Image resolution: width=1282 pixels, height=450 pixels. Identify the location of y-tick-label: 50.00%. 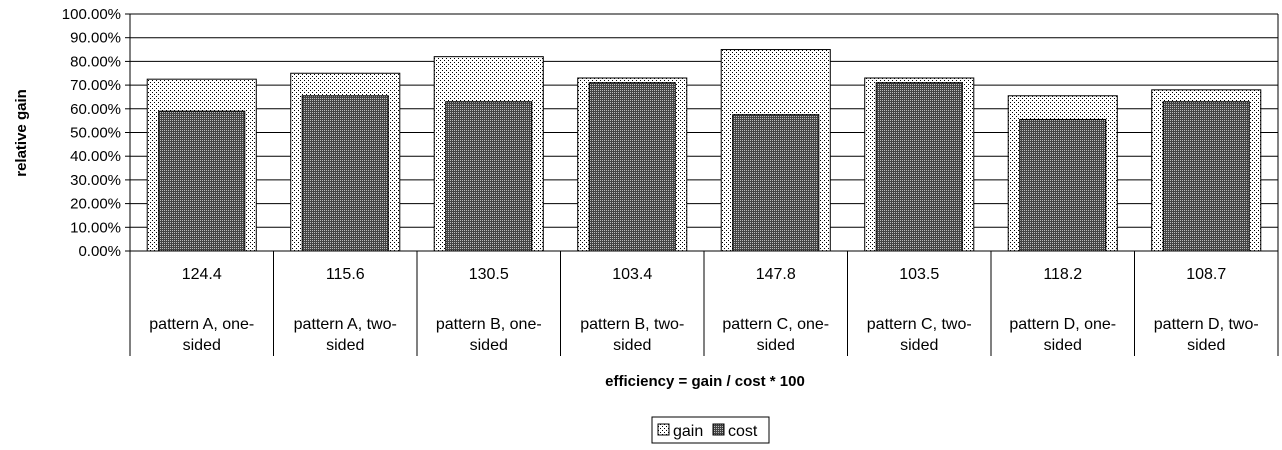
(95, 133).